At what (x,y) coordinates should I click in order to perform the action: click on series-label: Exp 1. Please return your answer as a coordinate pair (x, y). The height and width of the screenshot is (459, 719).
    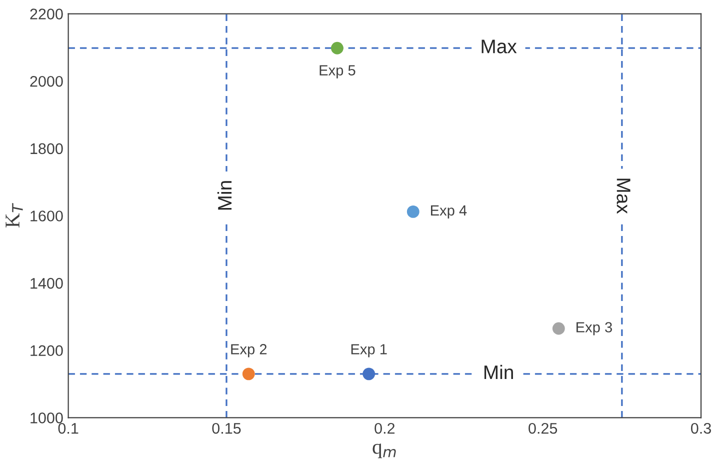
    Looking at the image, I should click on (369, 351).